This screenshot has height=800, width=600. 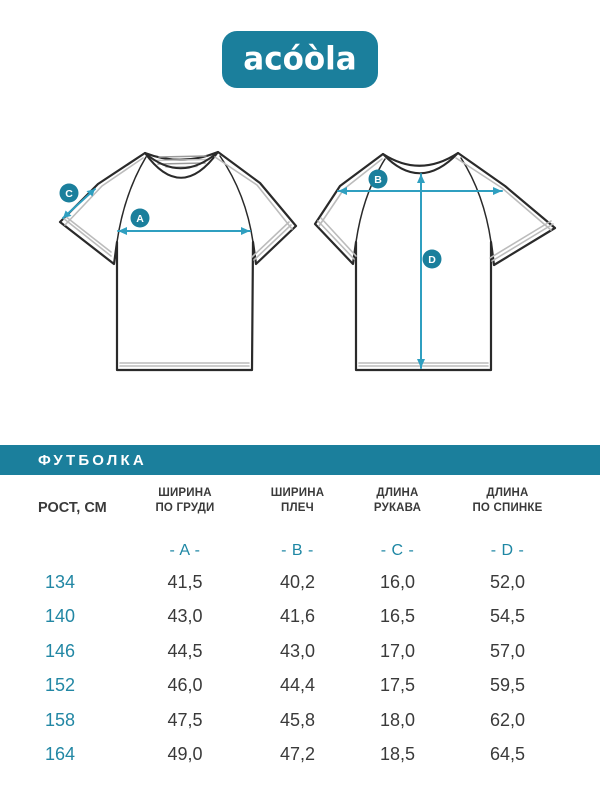 I want to click on table-row: 164 49,0 47,2 18,5 64,5, so click(x=300, y=755).